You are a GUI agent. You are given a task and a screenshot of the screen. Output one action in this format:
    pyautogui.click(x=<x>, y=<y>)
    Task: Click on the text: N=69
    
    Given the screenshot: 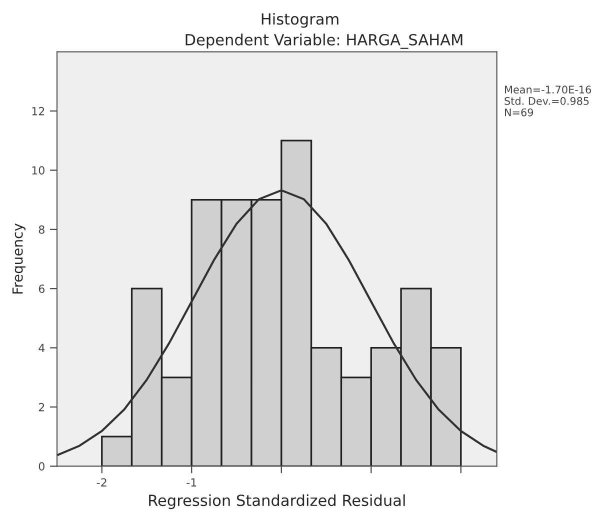 What is the action you would take?
    pyautogui.click(x=519, y=112)
    